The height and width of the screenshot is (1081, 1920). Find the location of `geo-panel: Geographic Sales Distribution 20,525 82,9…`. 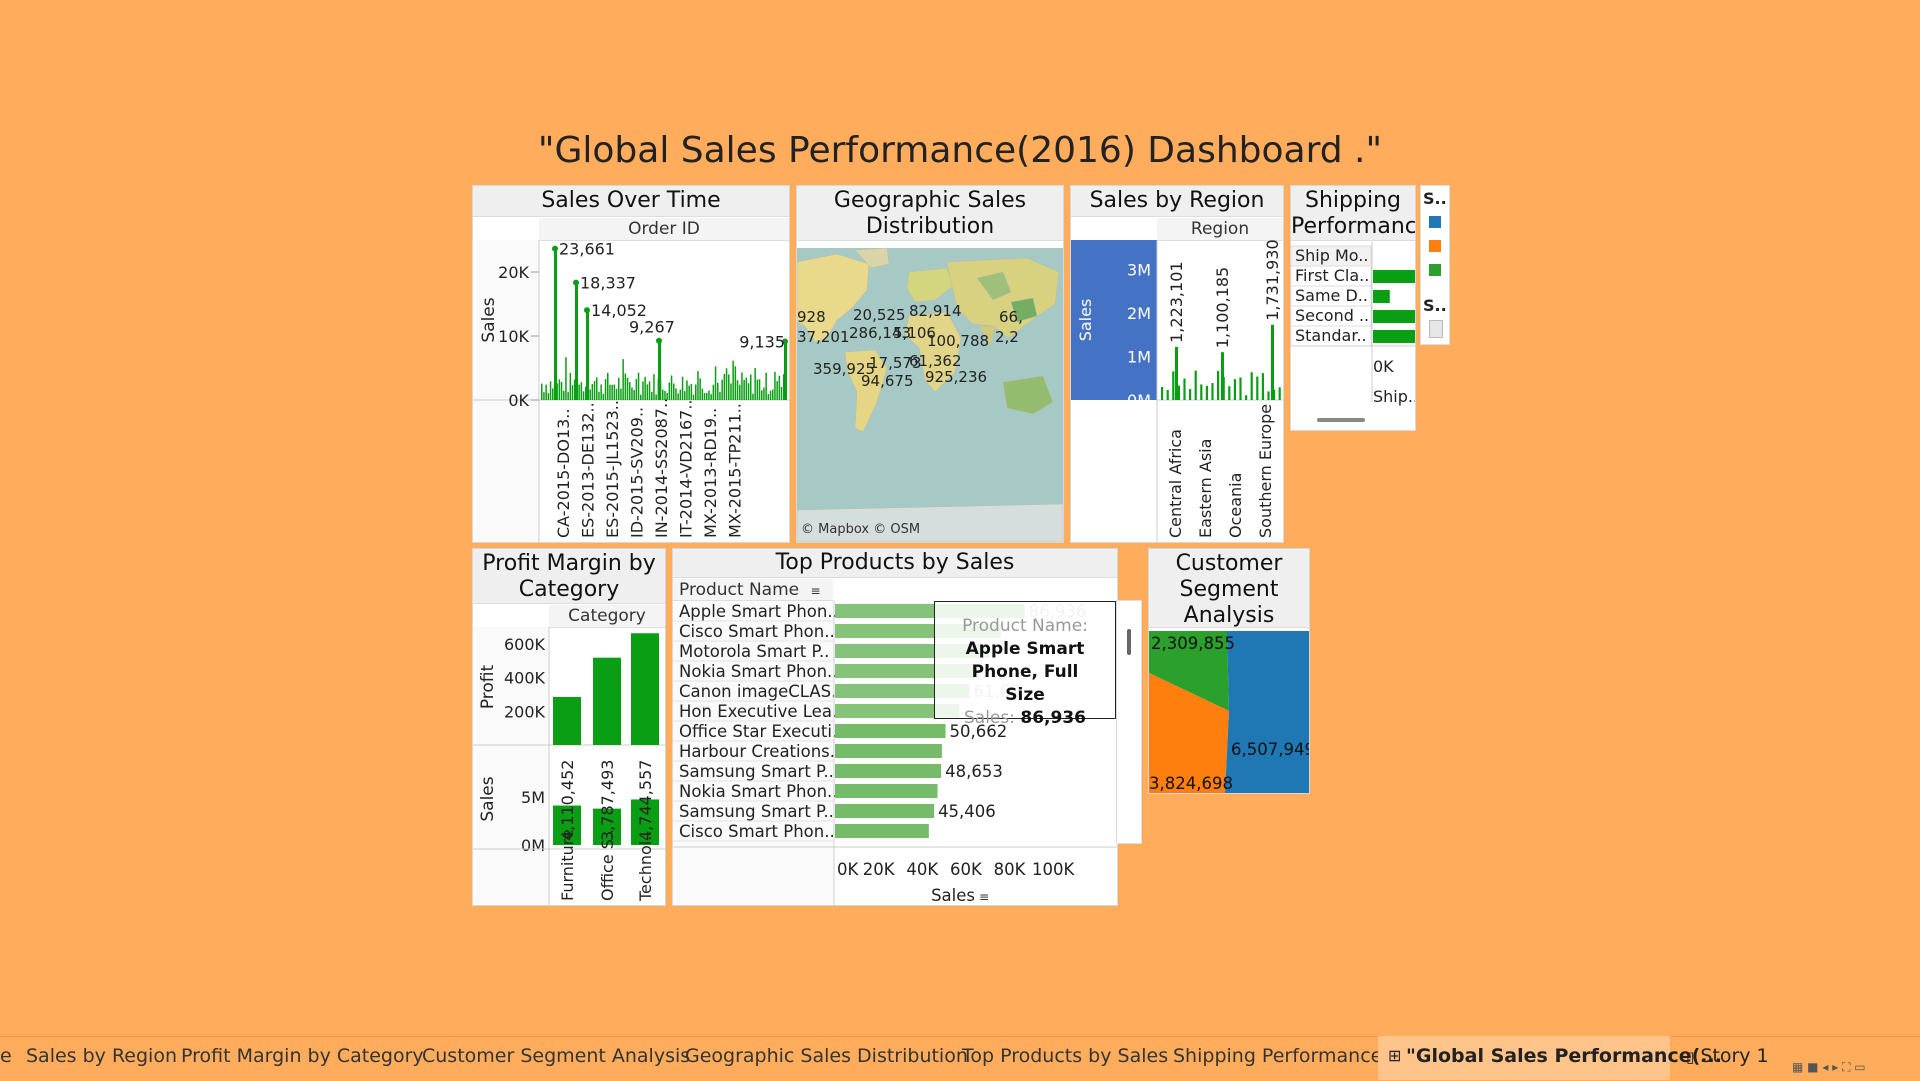

geo-panel: Geographic Sales Distribution 20,525 82,9… is located at coordinates (930, 364).